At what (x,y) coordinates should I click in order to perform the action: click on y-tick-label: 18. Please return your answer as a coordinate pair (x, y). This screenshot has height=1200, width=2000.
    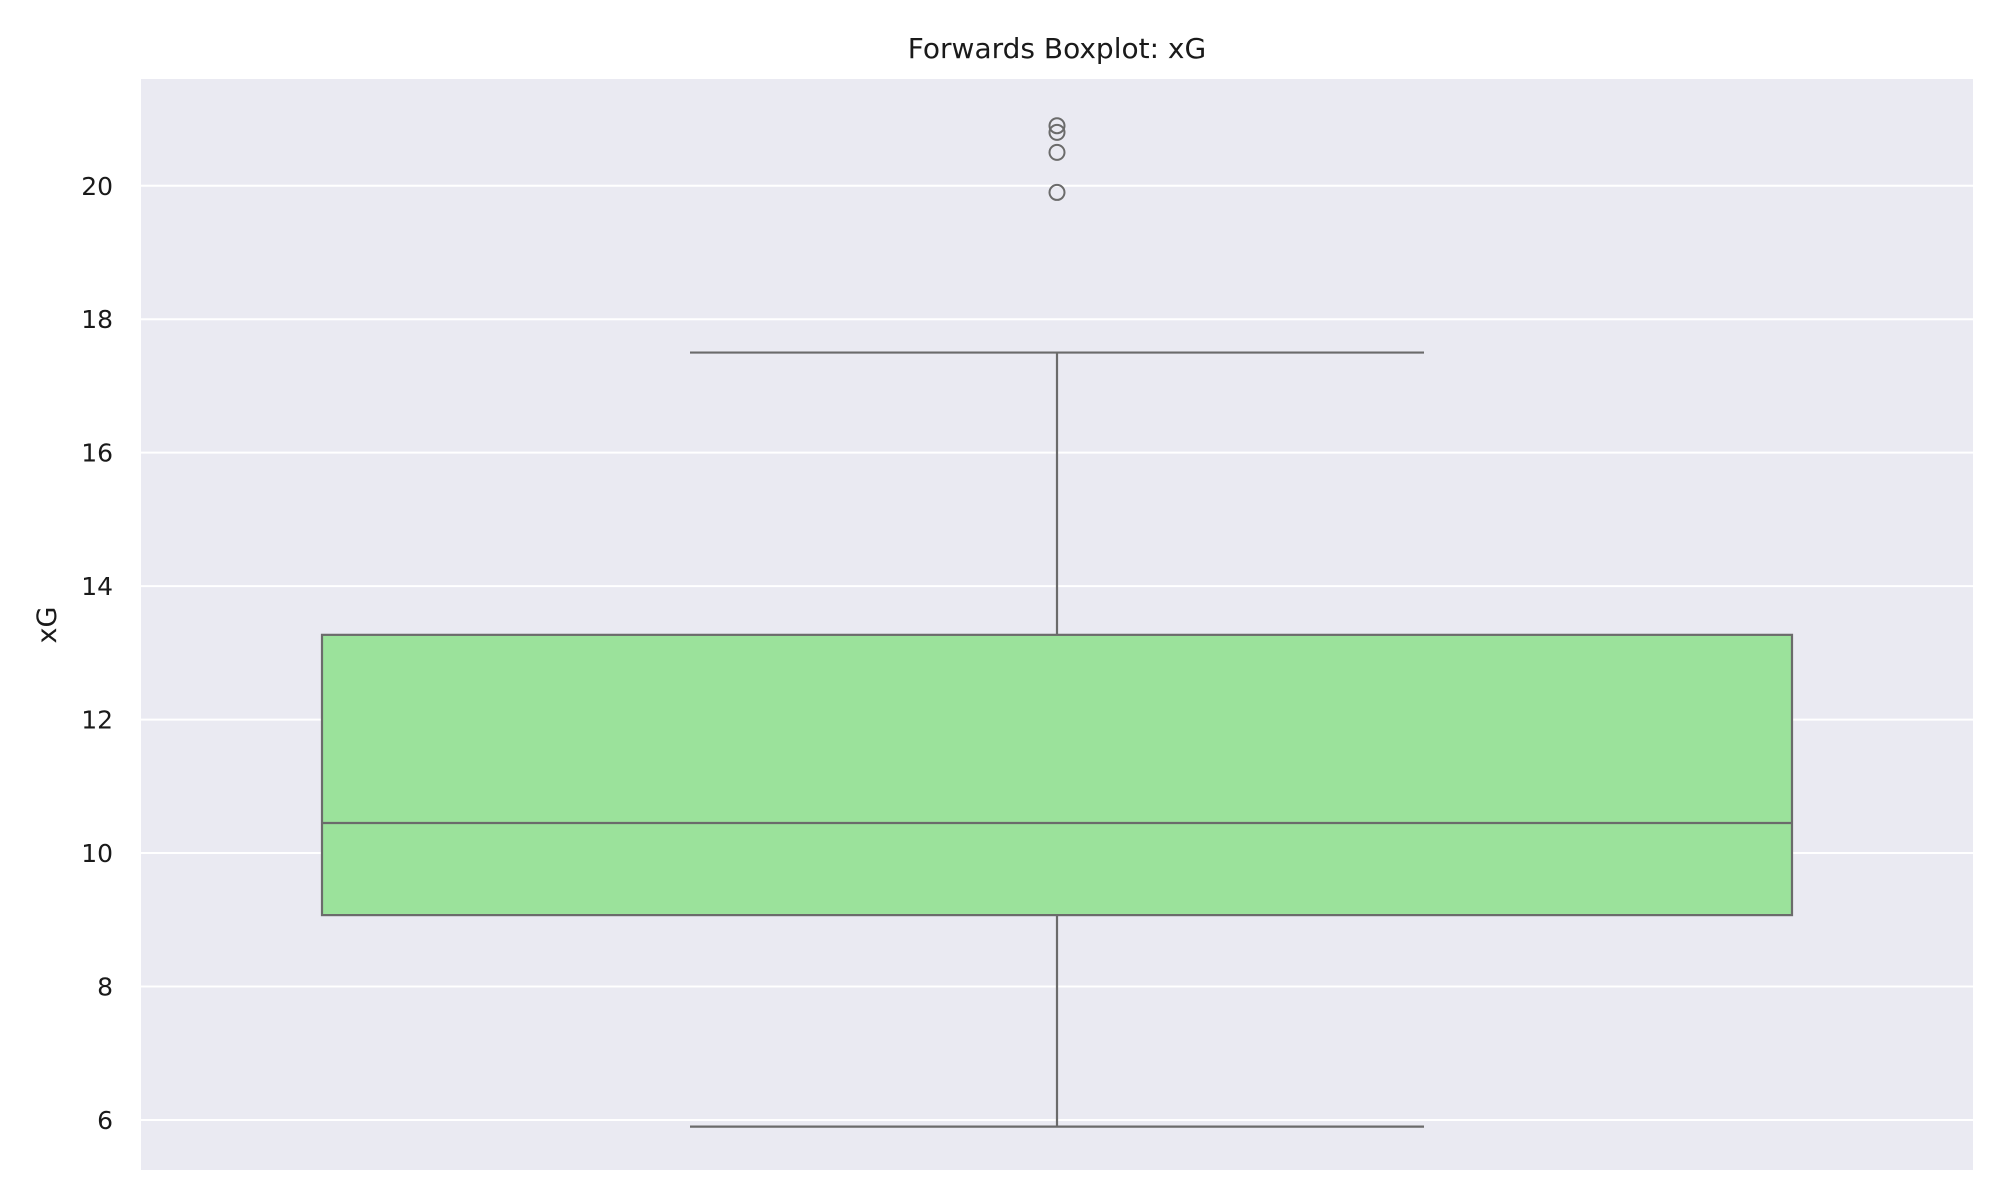
    Looking at the image, I should click on (97, 319).